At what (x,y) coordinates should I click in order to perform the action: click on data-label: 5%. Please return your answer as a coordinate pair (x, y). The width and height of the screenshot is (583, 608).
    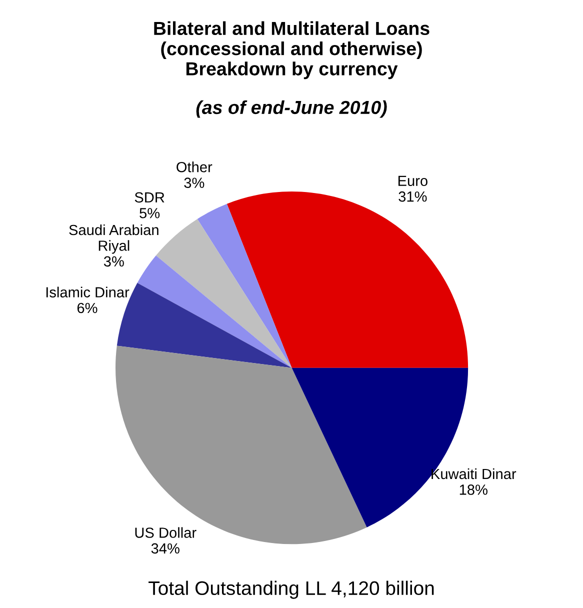
    Looking at the image, I should click on (150, 213).